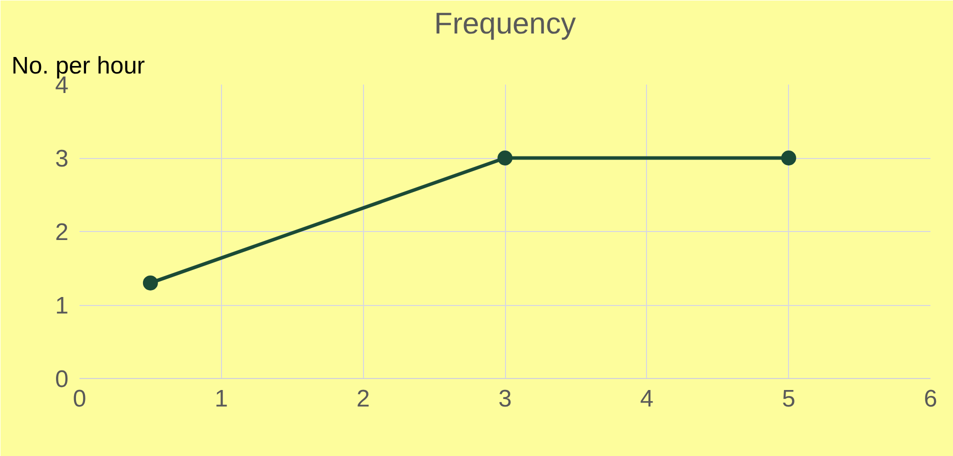 This screenshot has height=456, width=953. I want to click on x-tick-label: 4, so click(647, 399).